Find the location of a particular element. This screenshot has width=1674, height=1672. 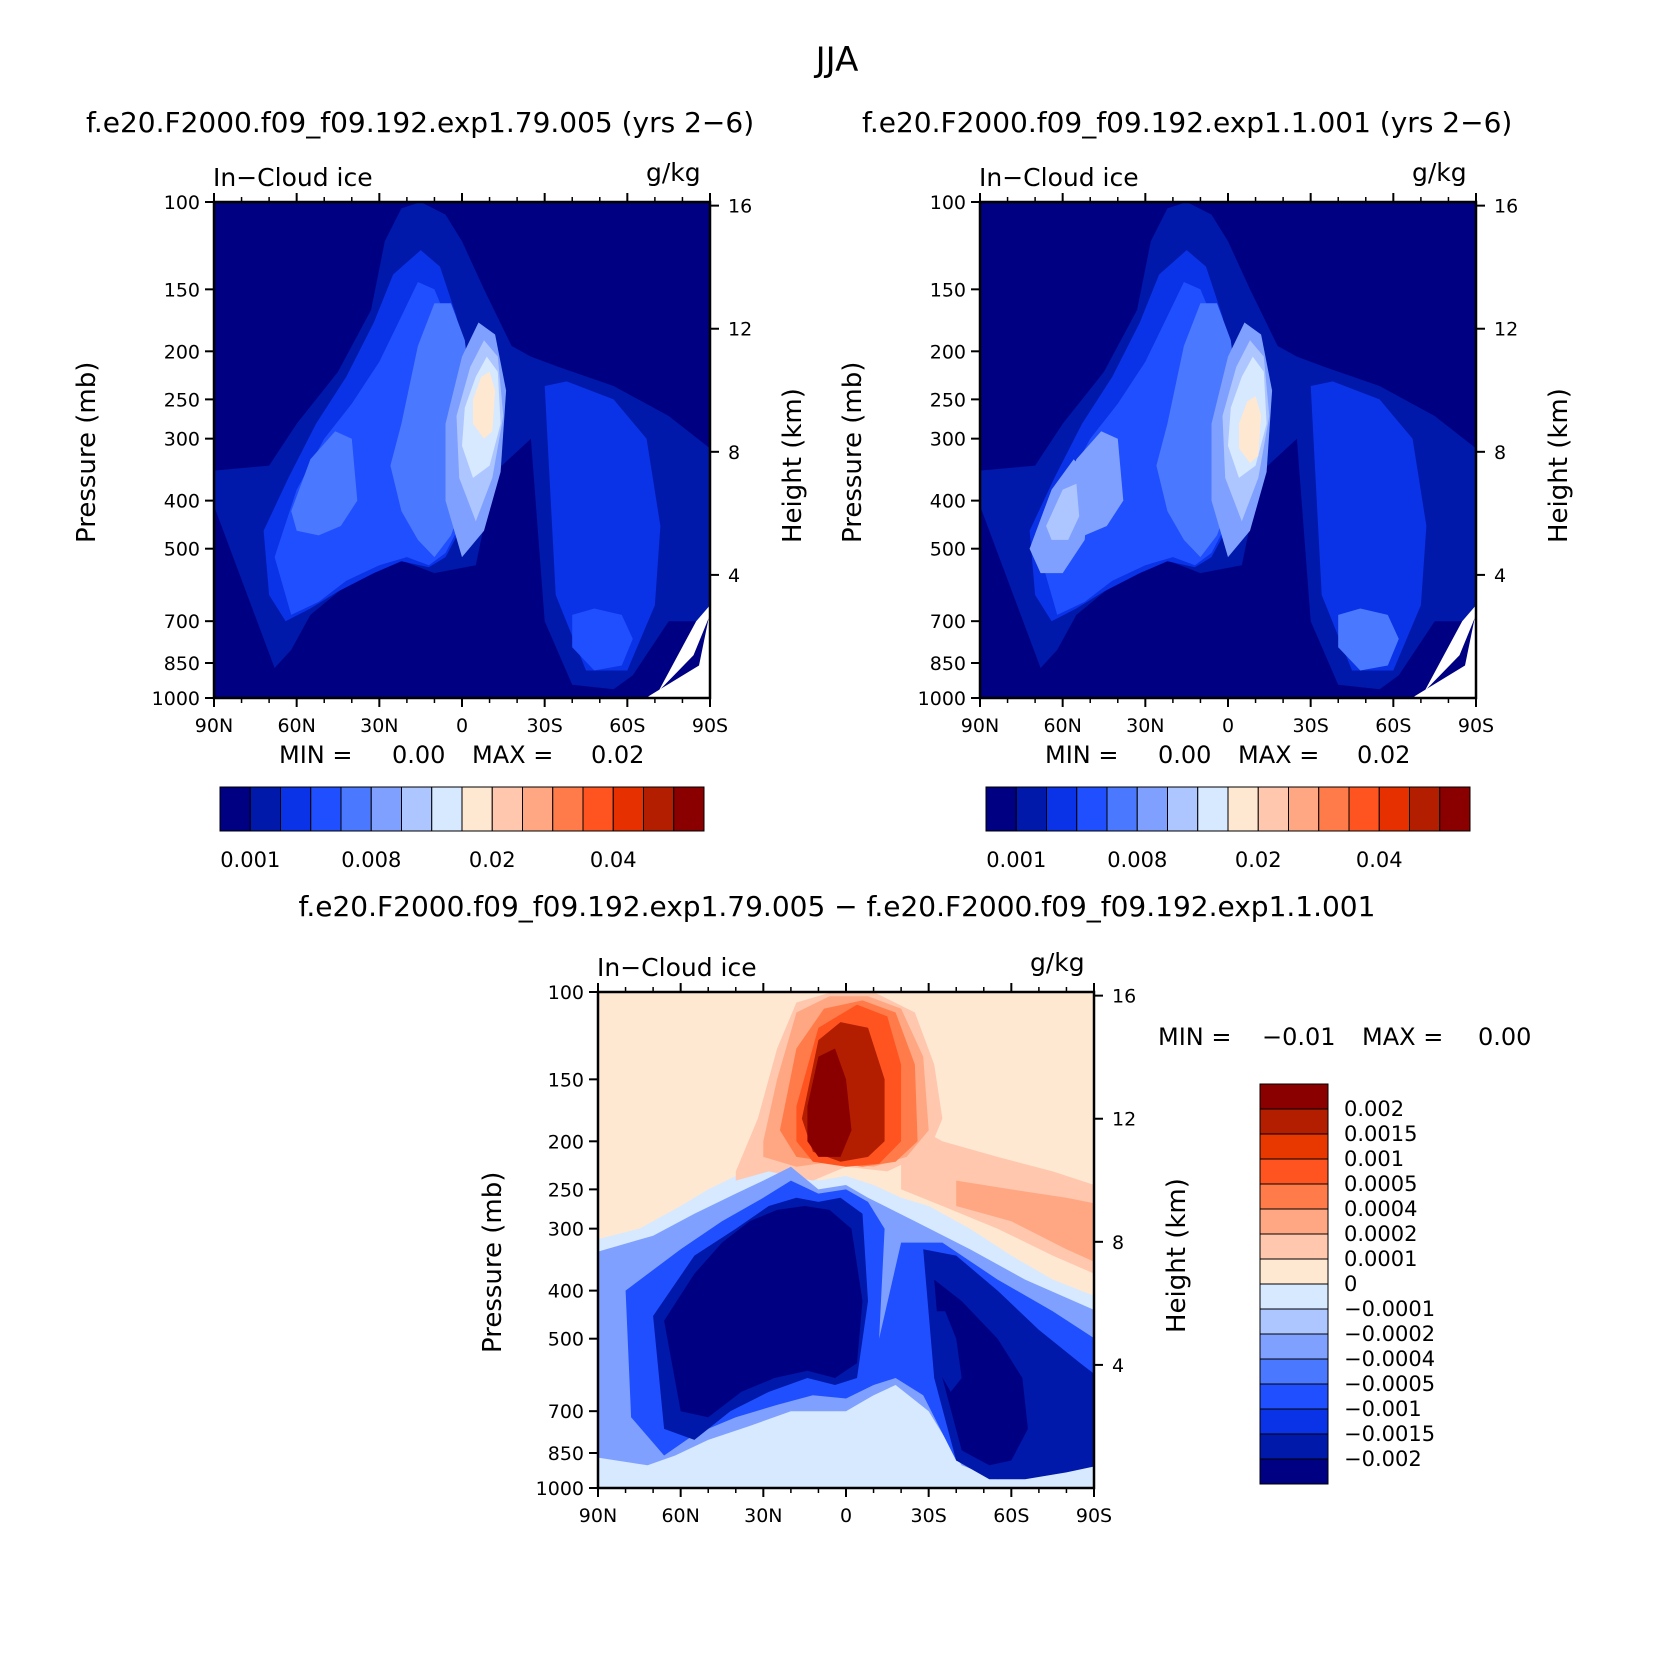

diff-max-label: MAX = is located at coordinates (1403, 1037).